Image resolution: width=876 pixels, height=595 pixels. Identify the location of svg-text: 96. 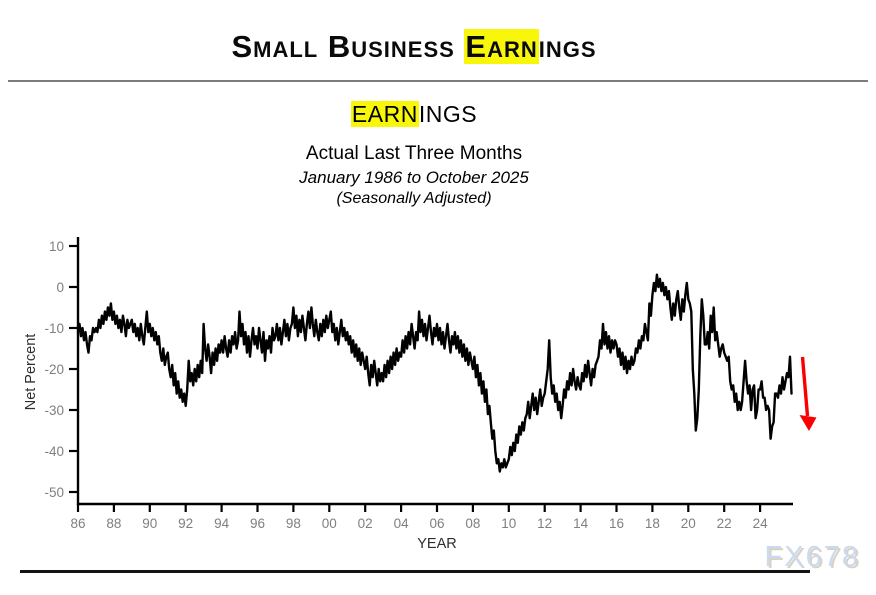
(257, 523).